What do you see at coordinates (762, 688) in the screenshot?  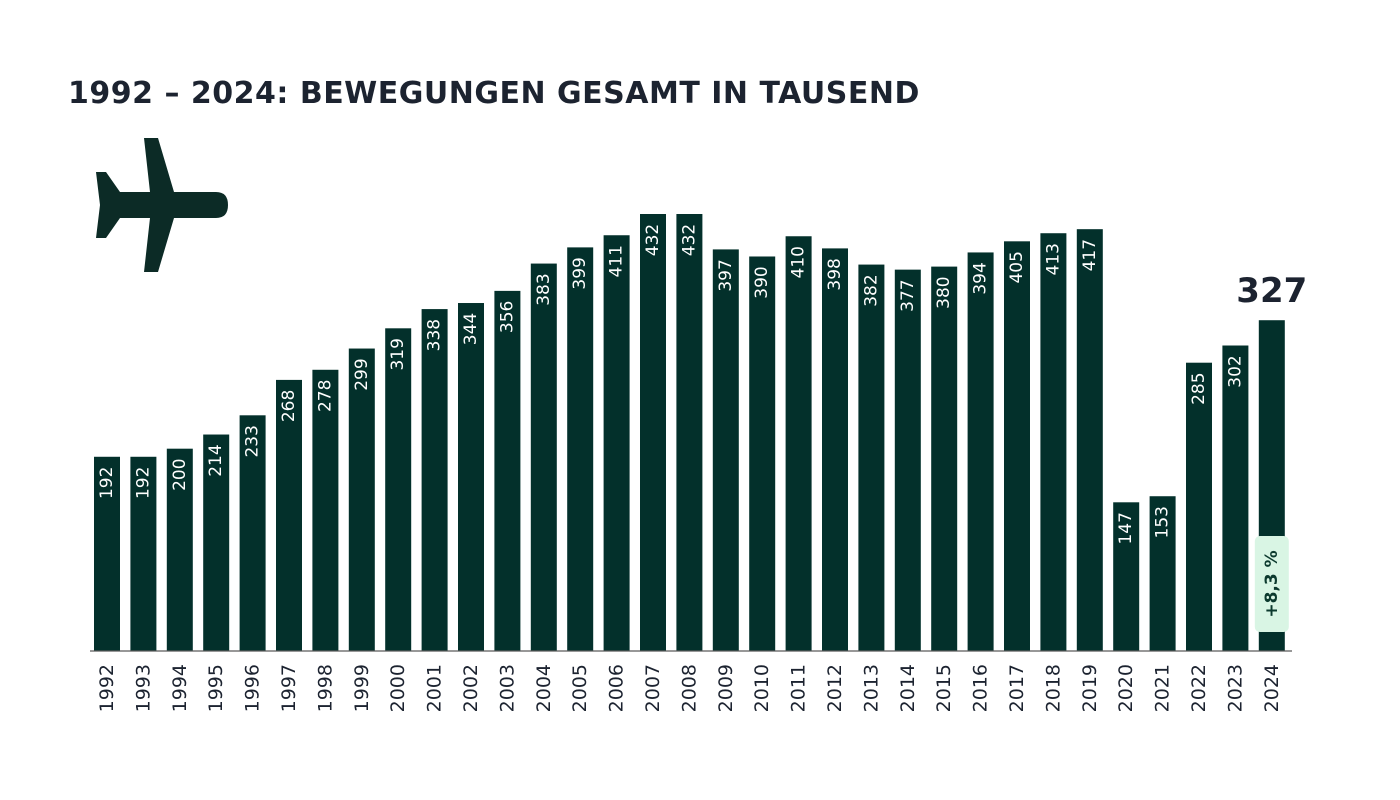 I see `x-tick-label: 2010` at bounding box center [762, 688].